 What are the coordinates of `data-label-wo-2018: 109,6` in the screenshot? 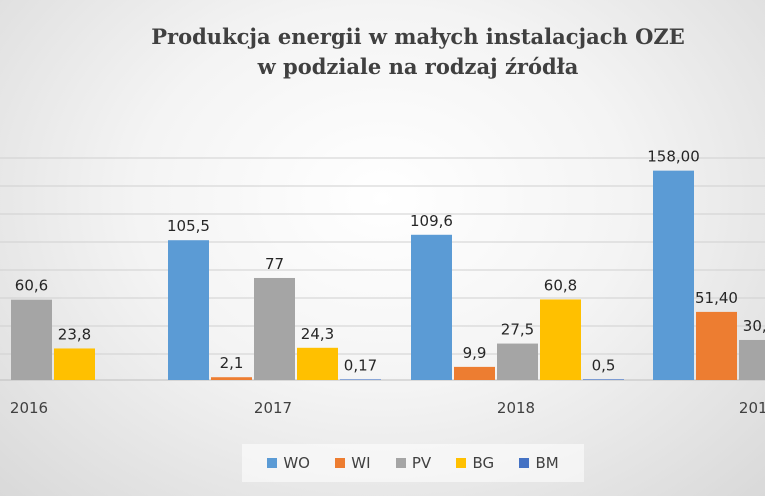 It's located at (431, 221).